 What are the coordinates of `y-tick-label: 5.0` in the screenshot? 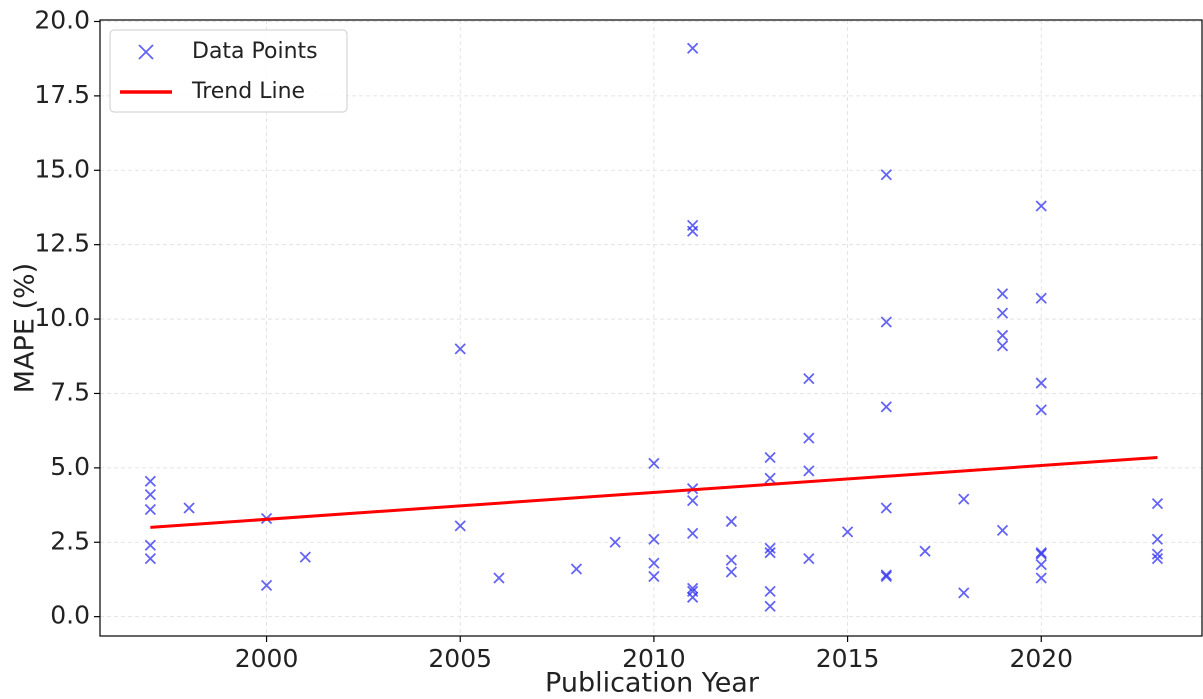 It's located at (70, 466).